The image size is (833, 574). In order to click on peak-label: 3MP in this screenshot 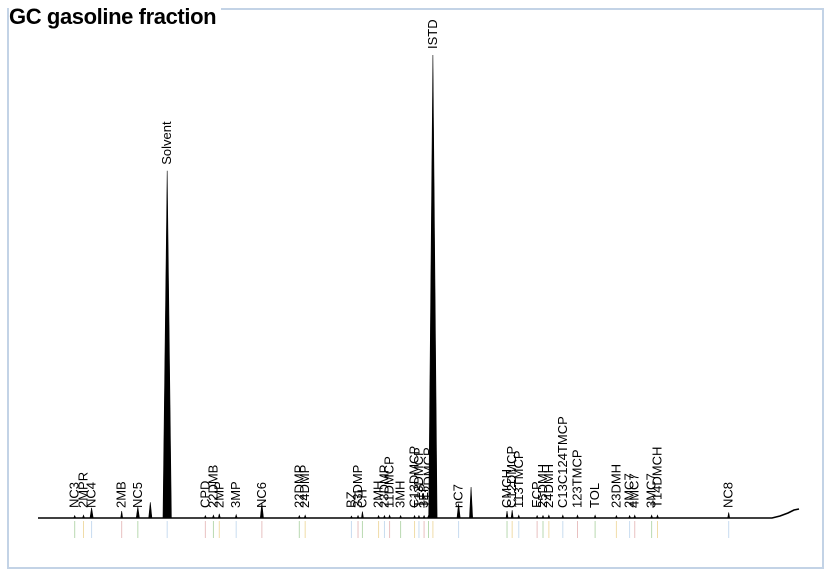, I will do `click(235, 494)`.